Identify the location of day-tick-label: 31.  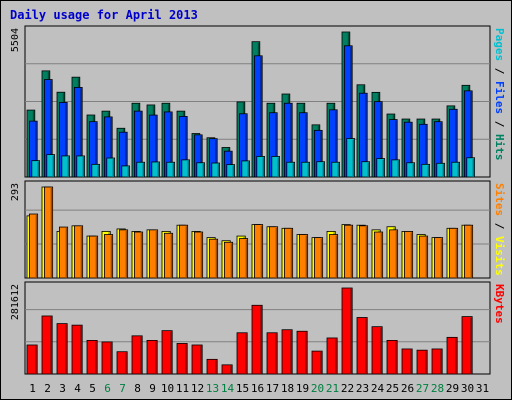
(482, 388).